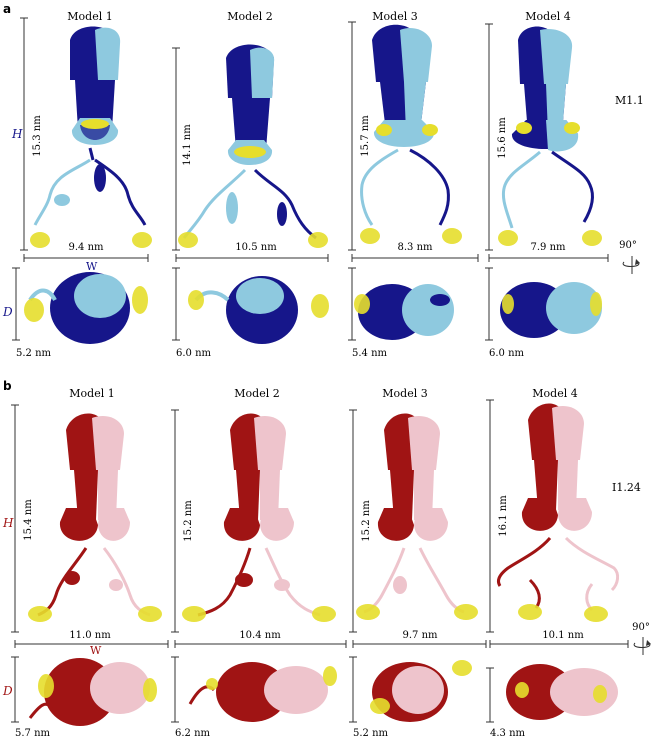  What do you see at coordinates (92, 692) in the screenshot?
I see `panel-b-model-1-top-view` at bounding box center [92, 692].